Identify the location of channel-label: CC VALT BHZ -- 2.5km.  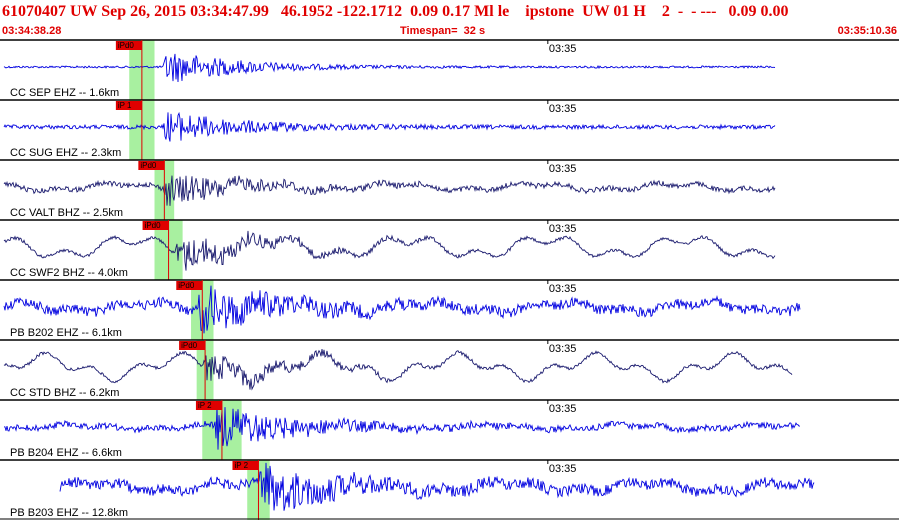
(66, 213).